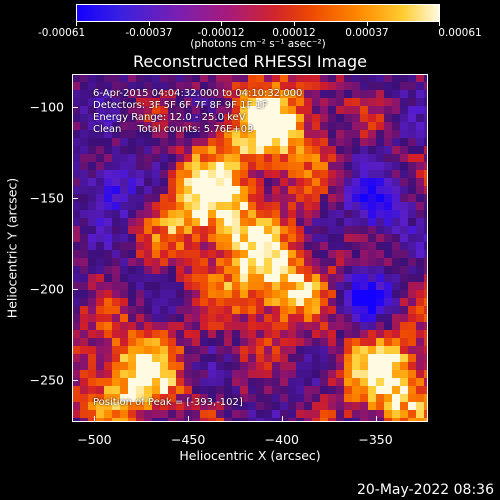 Image resolution: width=500 pixels, height=500 pixels. Describe the element at coordinates (62, 33) in the screenshot. I see `colorbar-label: -0.00061` at that location.